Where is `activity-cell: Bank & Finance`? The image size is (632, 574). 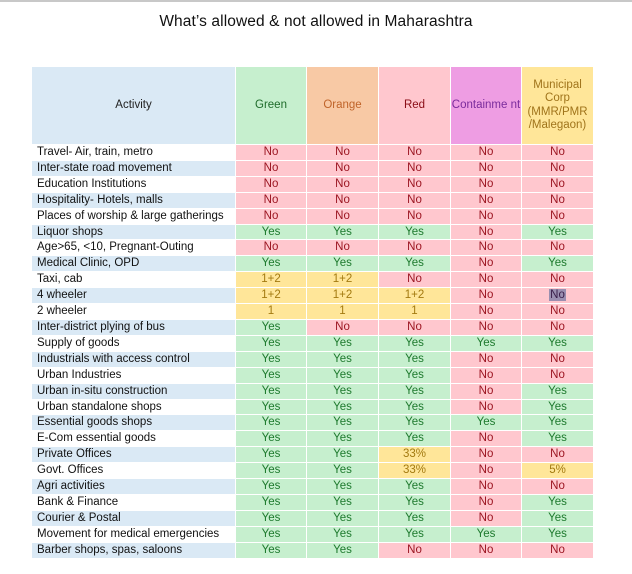 activity-cell: Bank & Finance is located at coordinates (133, 502).